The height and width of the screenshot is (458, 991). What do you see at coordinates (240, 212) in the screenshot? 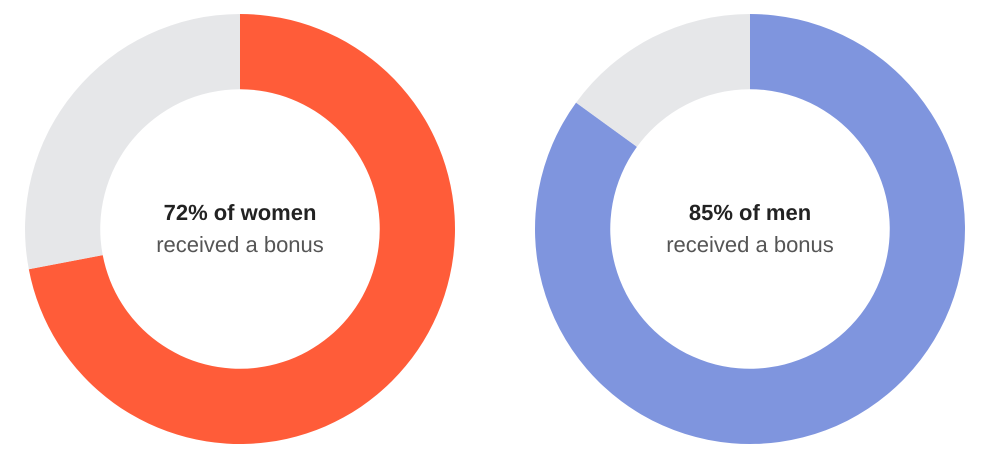
I see `text: 72% of women` at bounding box center [240, 212].